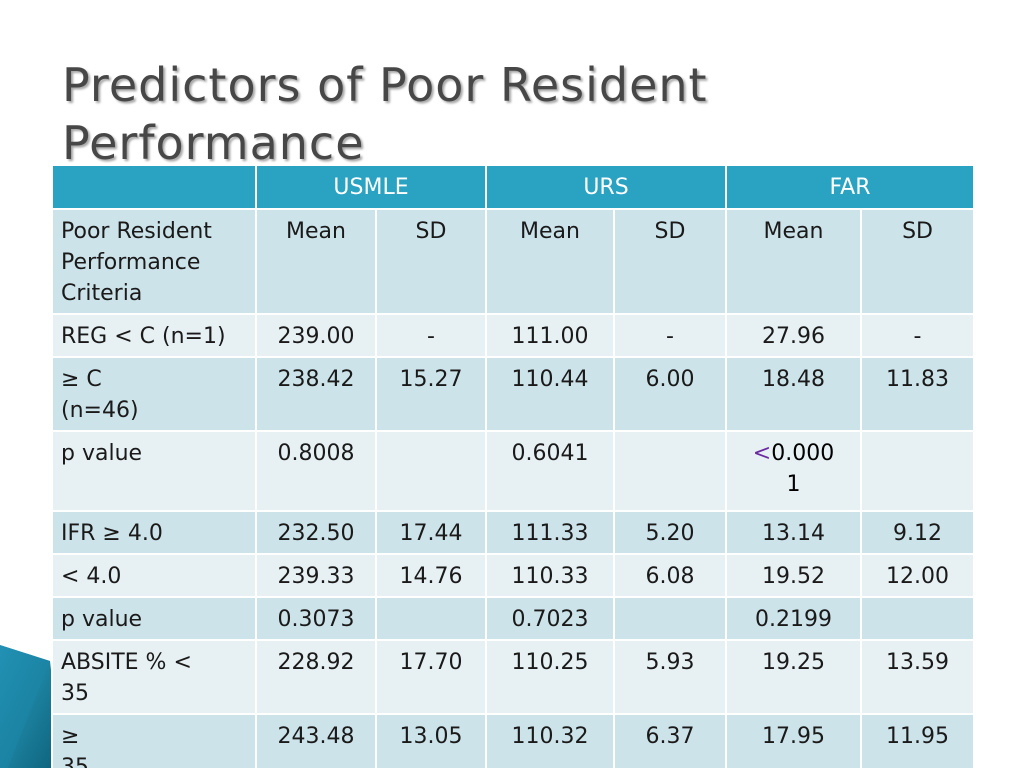  Describe the element at coordinates (762, 453) in the screenshot. I see `less-than-symbol: <` at that location.